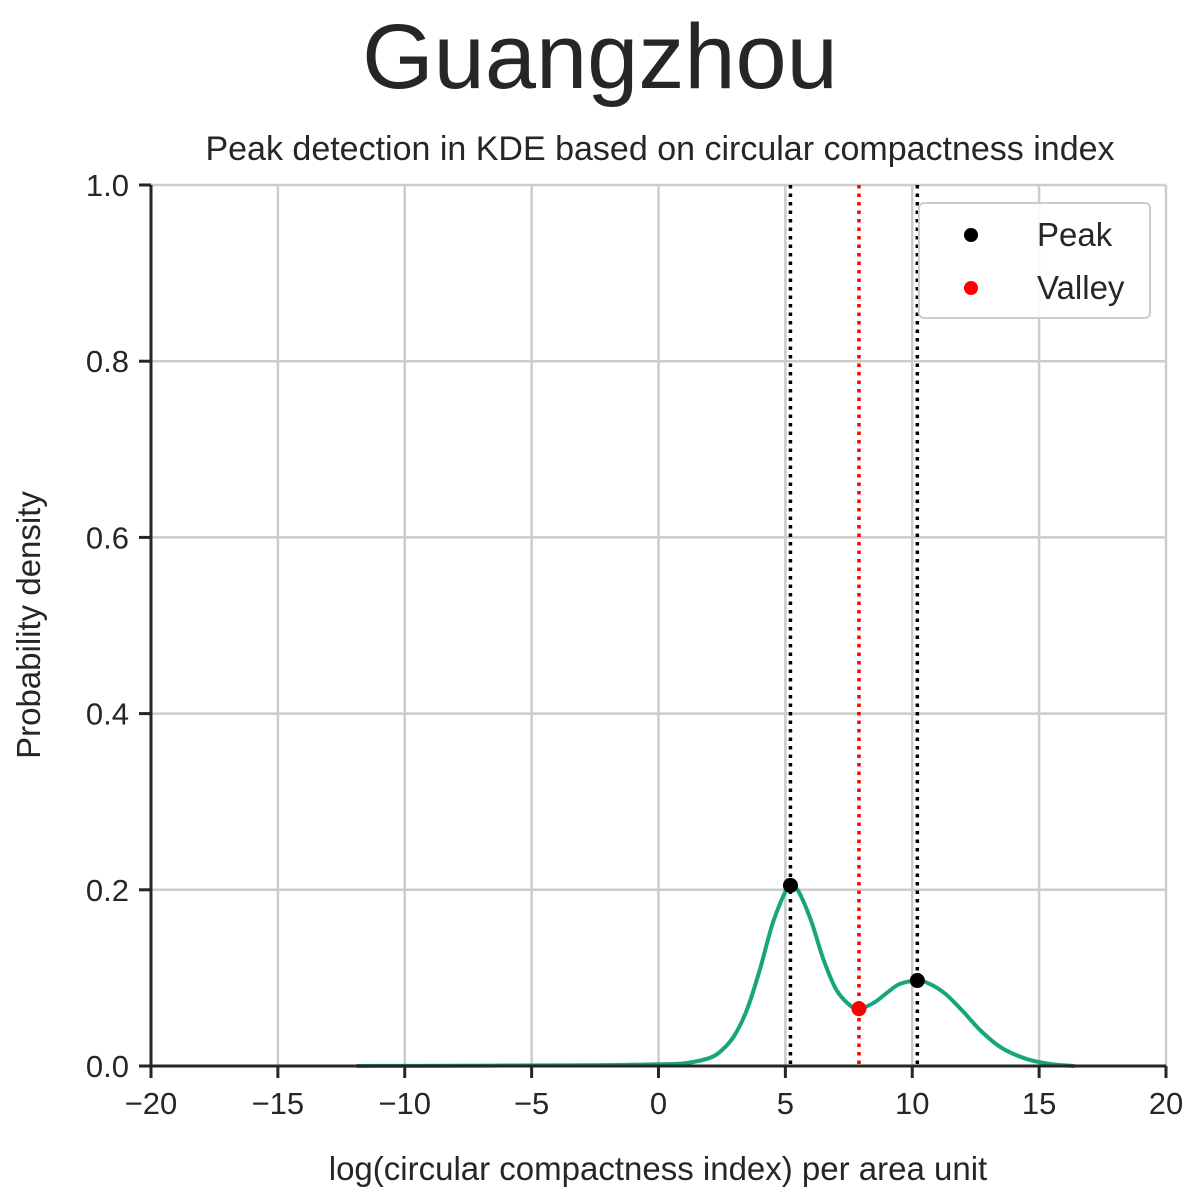  Describe the element at coordinates (531, 1103) in the screenshot. I see `x-tick-label: −5` at that location.